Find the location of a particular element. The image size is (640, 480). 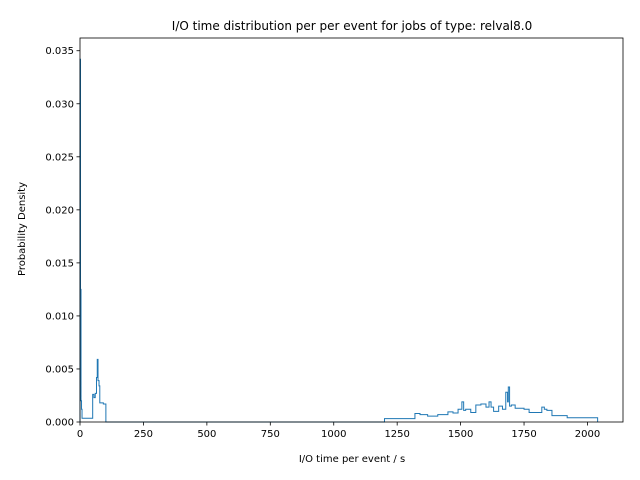

y-tick-label: 0.000 is located at coordinates (59, 423).